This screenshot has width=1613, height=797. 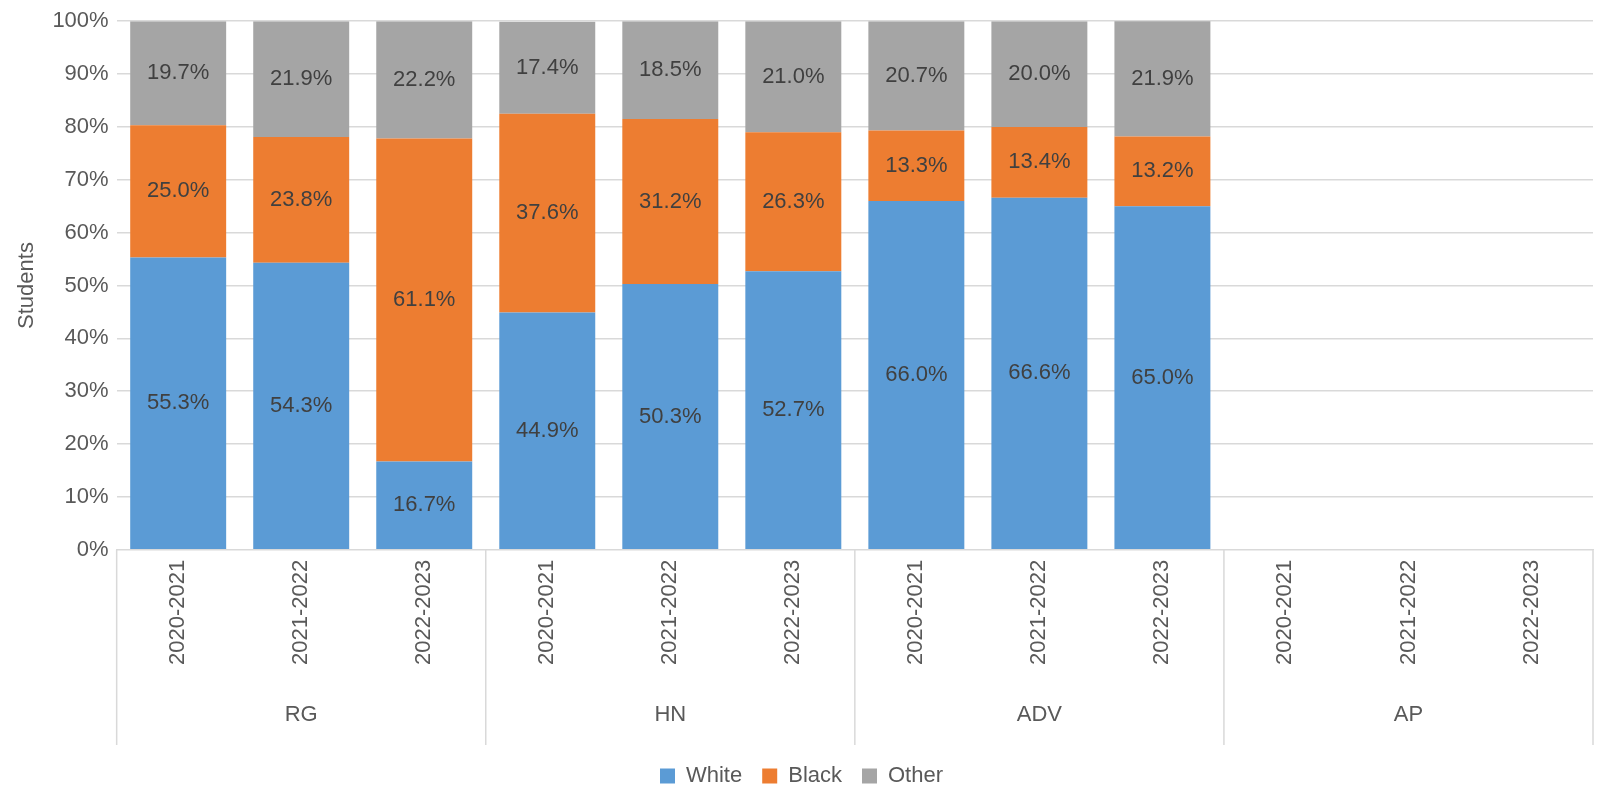 I want to click on text: HN, so click(x=670, y=714).